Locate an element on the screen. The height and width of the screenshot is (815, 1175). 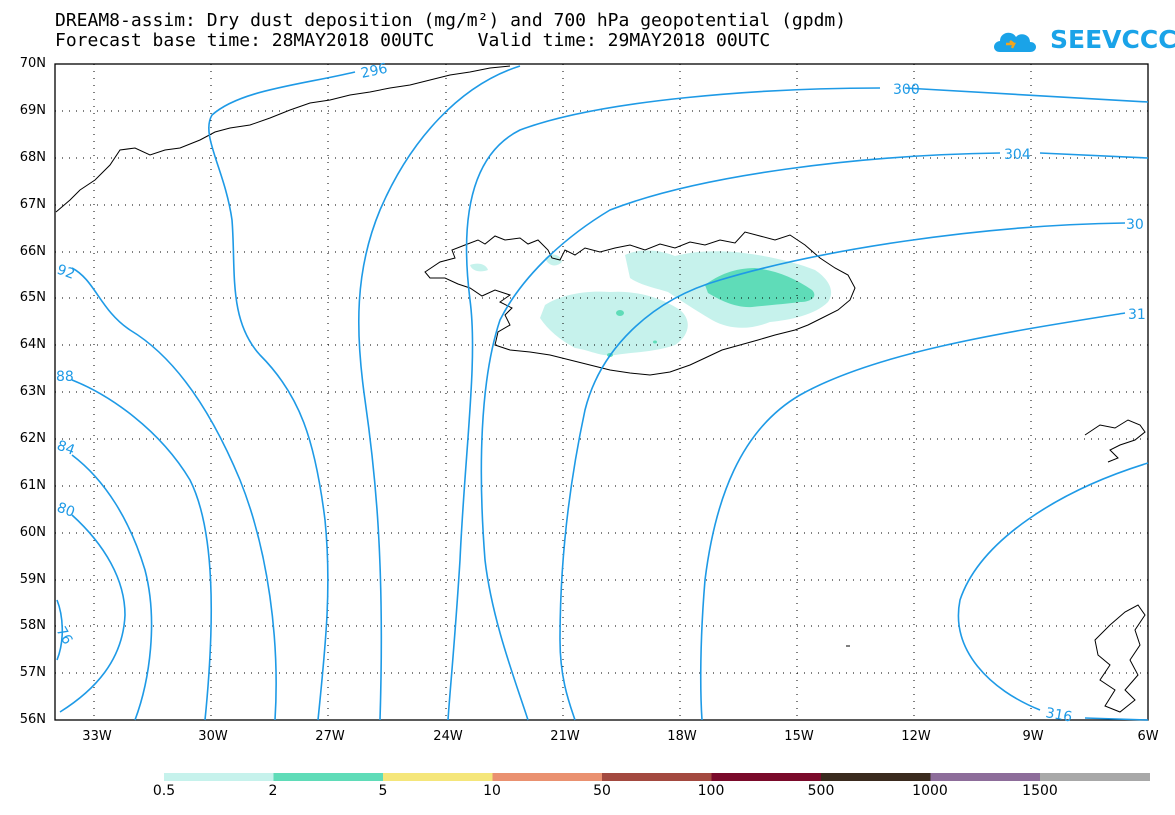
seevccc-logo: SEEVCCC is located at coordinates (1112, 39).